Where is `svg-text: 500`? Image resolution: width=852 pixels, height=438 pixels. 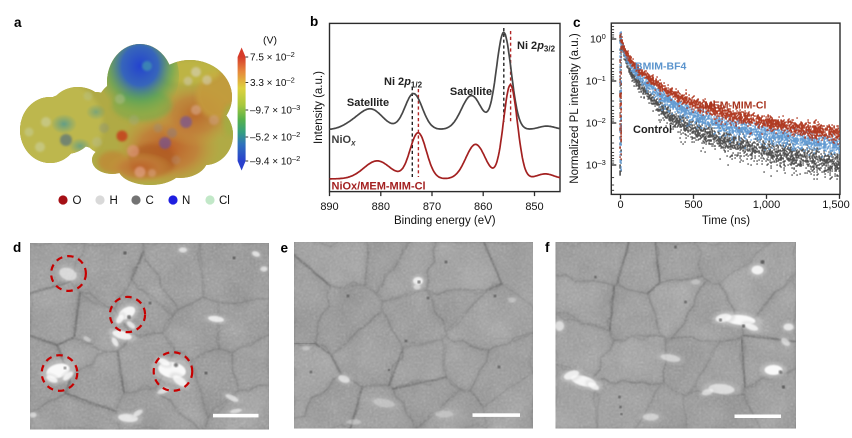
svg-text: 500 is located at coordinates (693, 205).